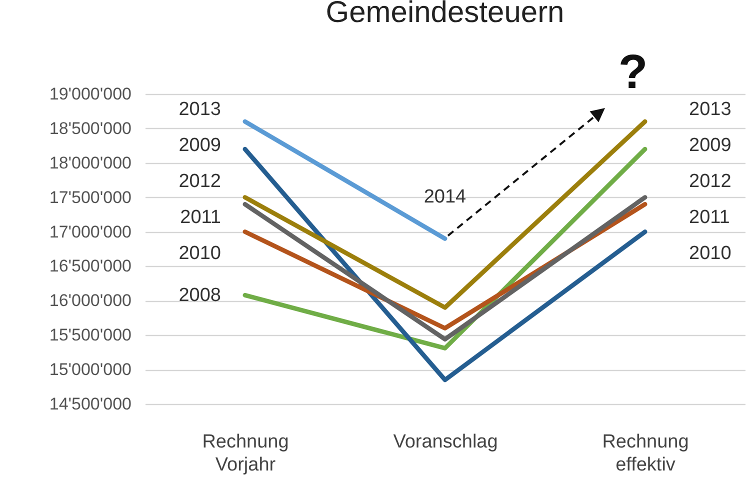 This screenshot has width=747, height=489. I want to click on y-tick-label: 18'000'000, so click(90, 162).